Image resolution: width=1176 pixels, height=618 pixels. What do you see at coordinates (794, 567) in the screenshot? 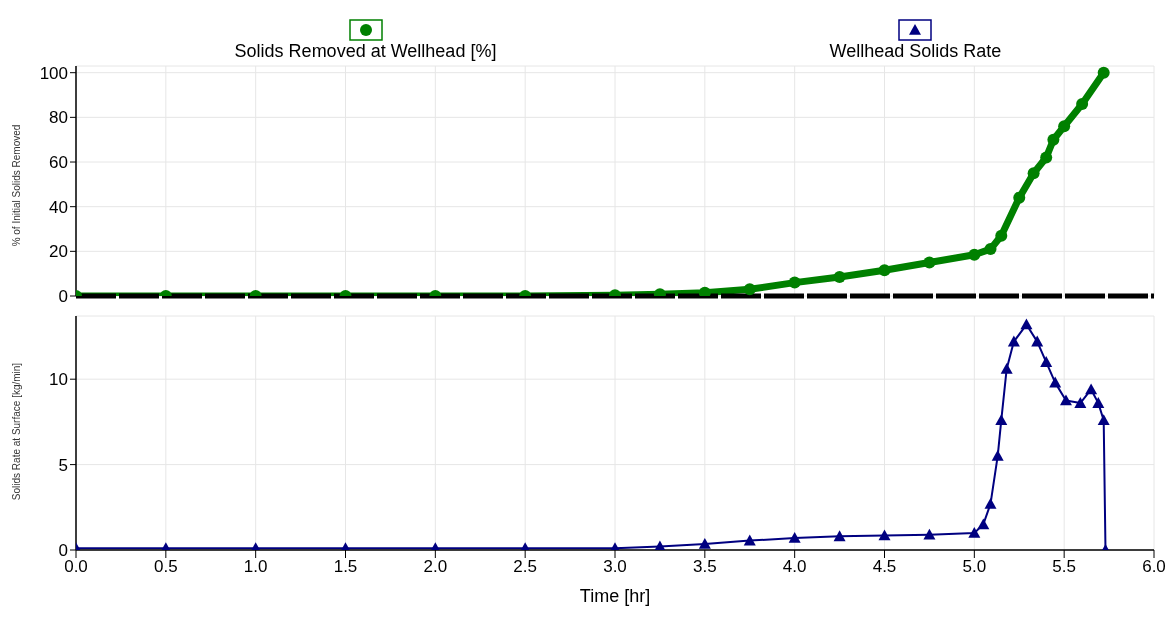
I see `x-tick-label: 4.0` at bounding box center [794, 567].